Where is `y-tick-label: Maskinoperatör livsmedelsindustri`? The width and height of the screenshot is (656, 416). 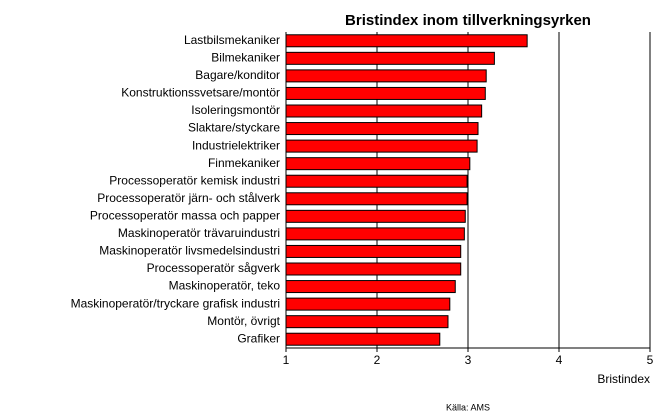 y-tick-label: Maskinoperatör livsmedelsindustri is located at coordinates (189, 251).